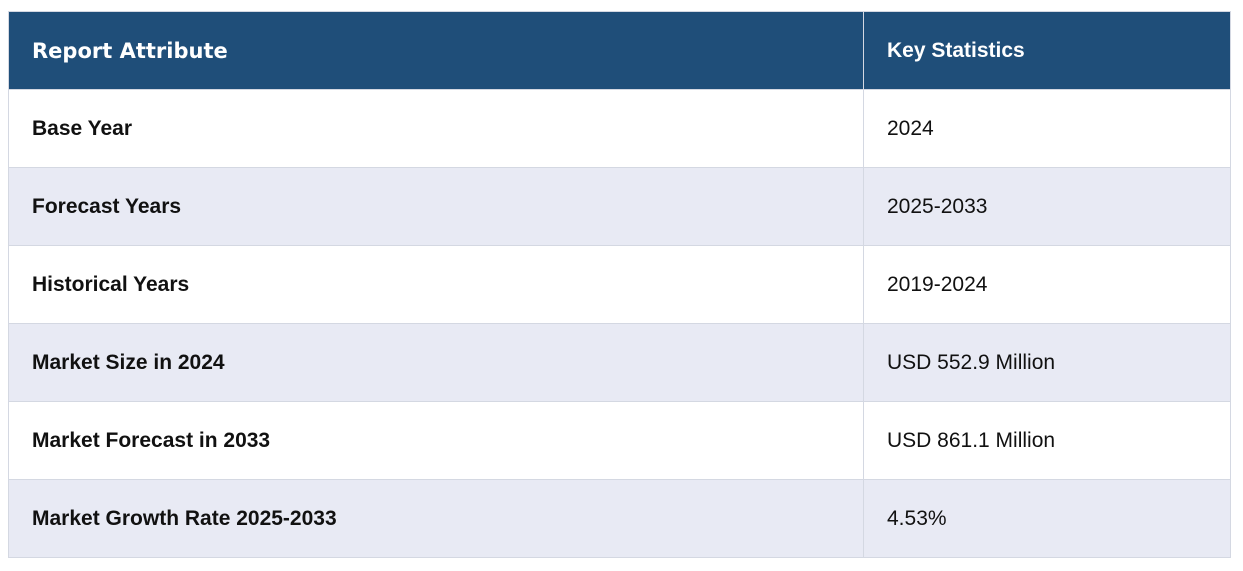 The width and height of the screenshot is (1243, 571). What do you see at coordinates (1047, 50) in the screenshot?
I see `header-key-statistics: Key Statistics` at bounding box center [1047, 50].